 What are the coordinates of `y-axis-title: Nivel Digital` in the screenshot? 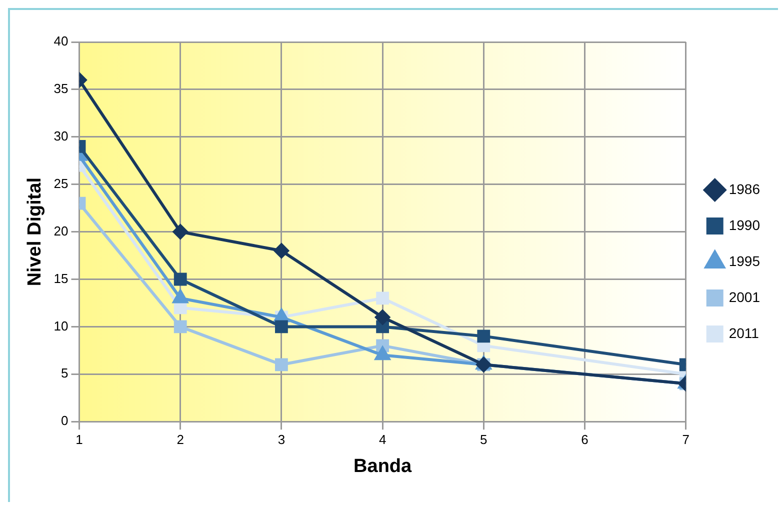 It's located at (35, 231).